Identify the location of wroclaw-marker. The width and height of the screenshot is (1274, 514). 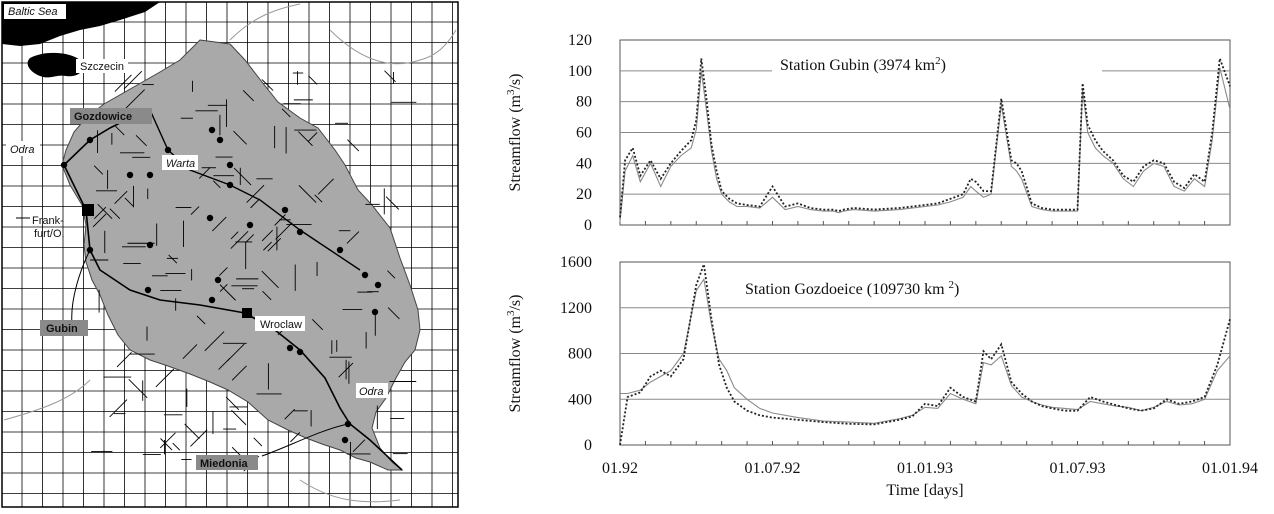
(247, 313).